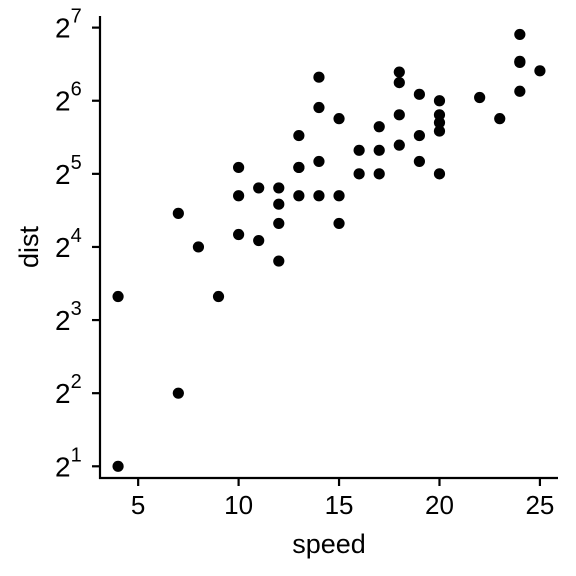  What do you see at coordinates (68, 390) in the screenshot?
I see `y-tick-label: 22` at bounding box center [68, 390].